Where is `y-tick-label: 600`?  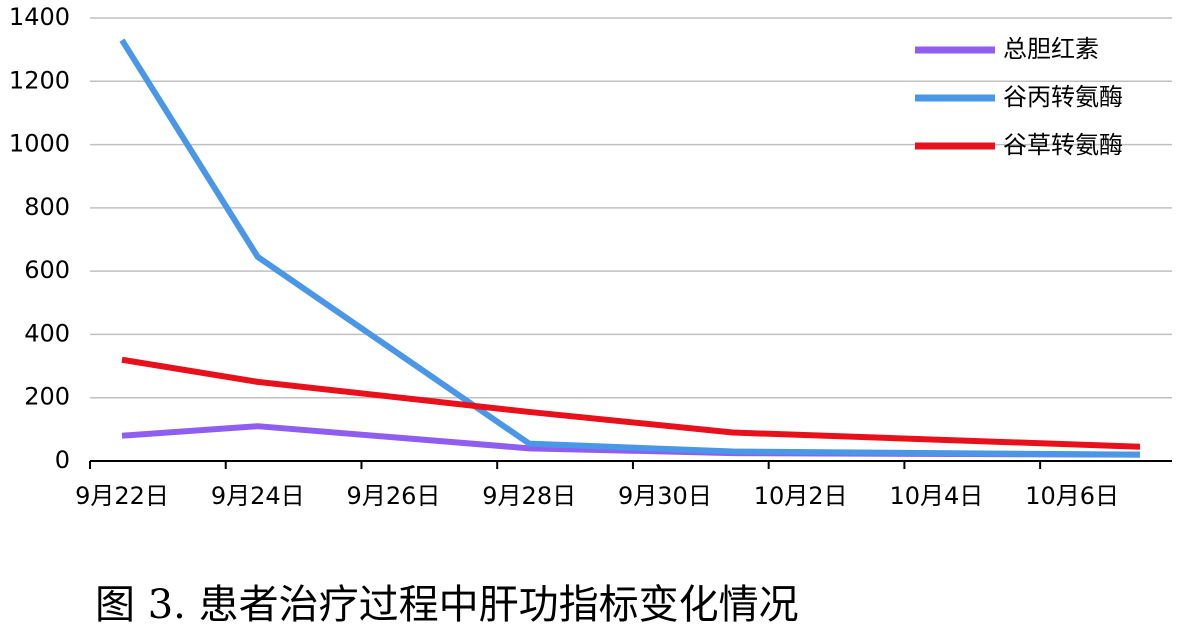 y-tick-label: 600 is located at coordinates (47, 270).